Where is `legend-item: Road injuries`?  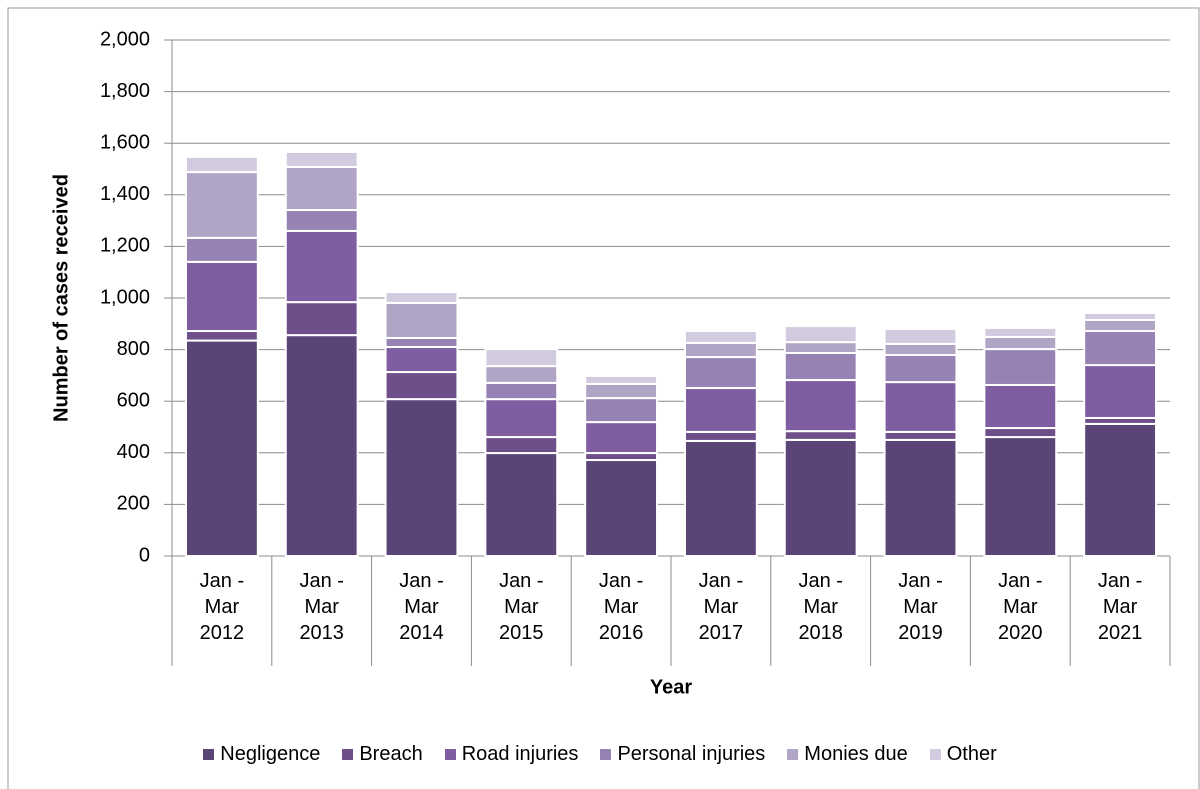
legend-item: Road injuries is located at coordinates (511, 754).